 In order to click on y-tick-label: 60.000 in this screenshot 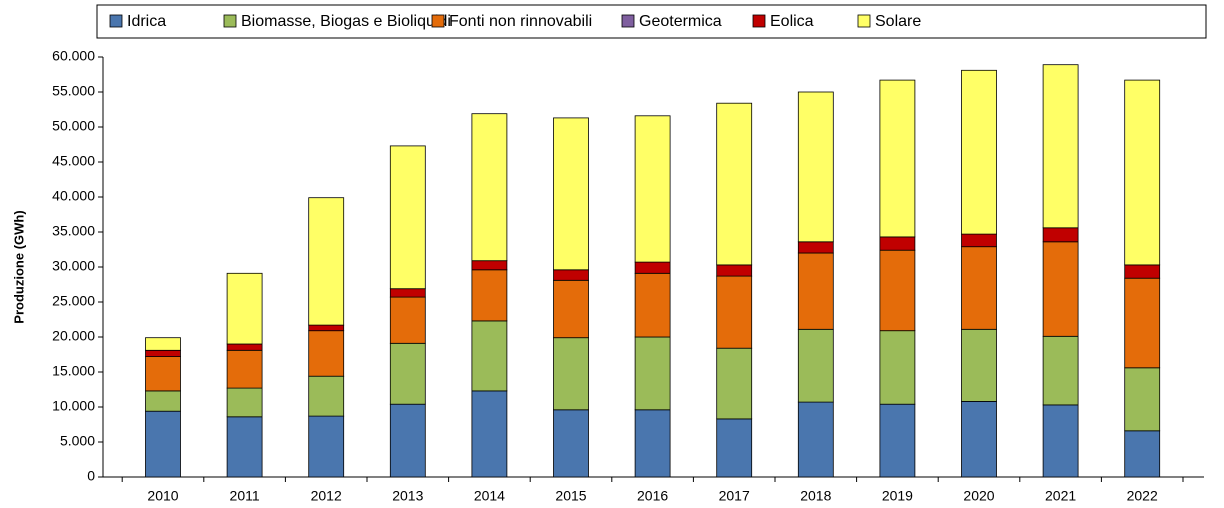, I will do `click(73, 56)`.